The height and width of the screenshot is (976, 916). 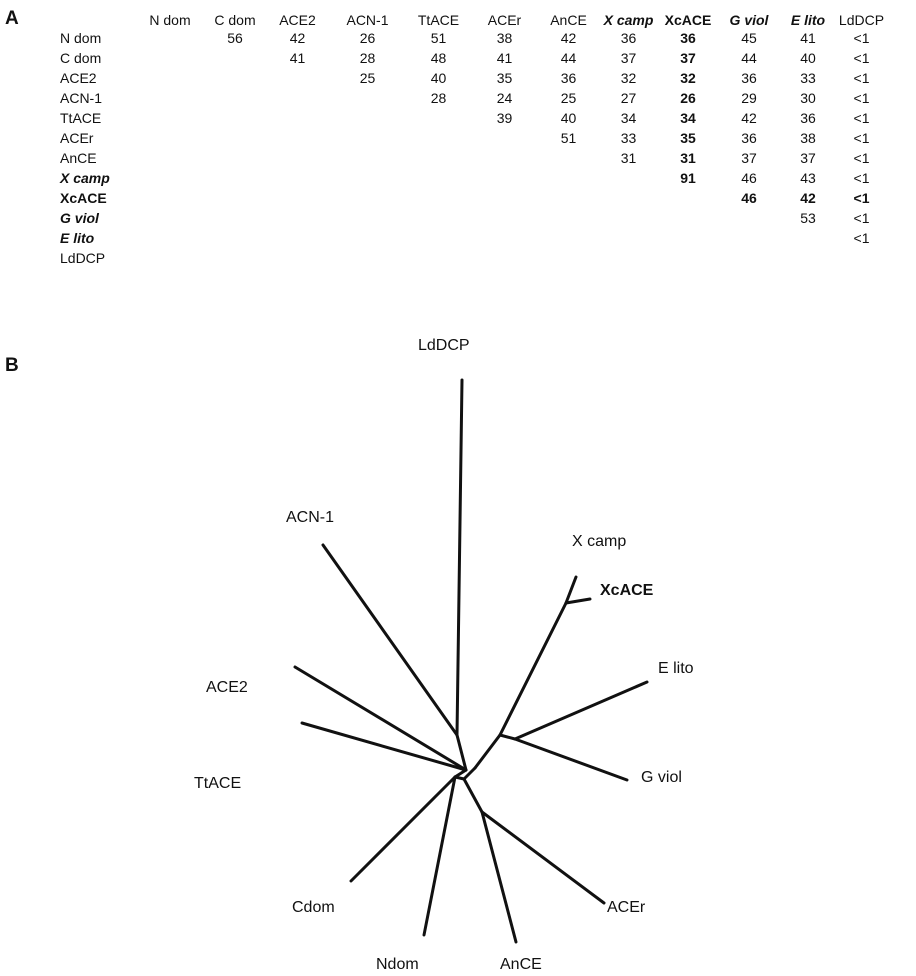 I want to click on table-row: E lito <1, so click(x=470, y=238).